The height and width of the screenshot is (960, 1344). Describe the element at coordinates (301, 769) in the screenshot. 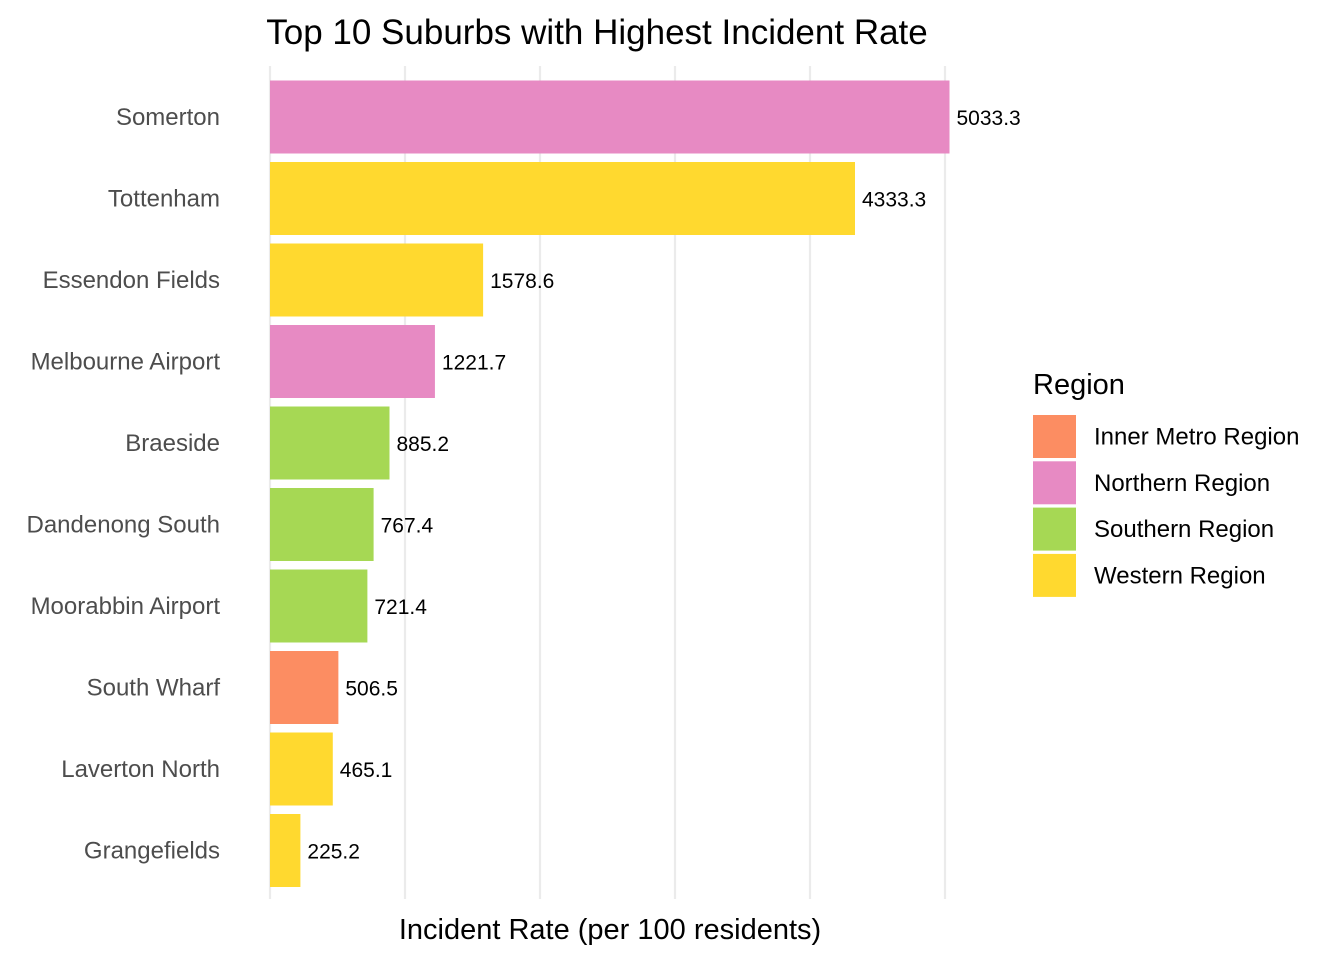

I see `bar-laverton-north` at that location.